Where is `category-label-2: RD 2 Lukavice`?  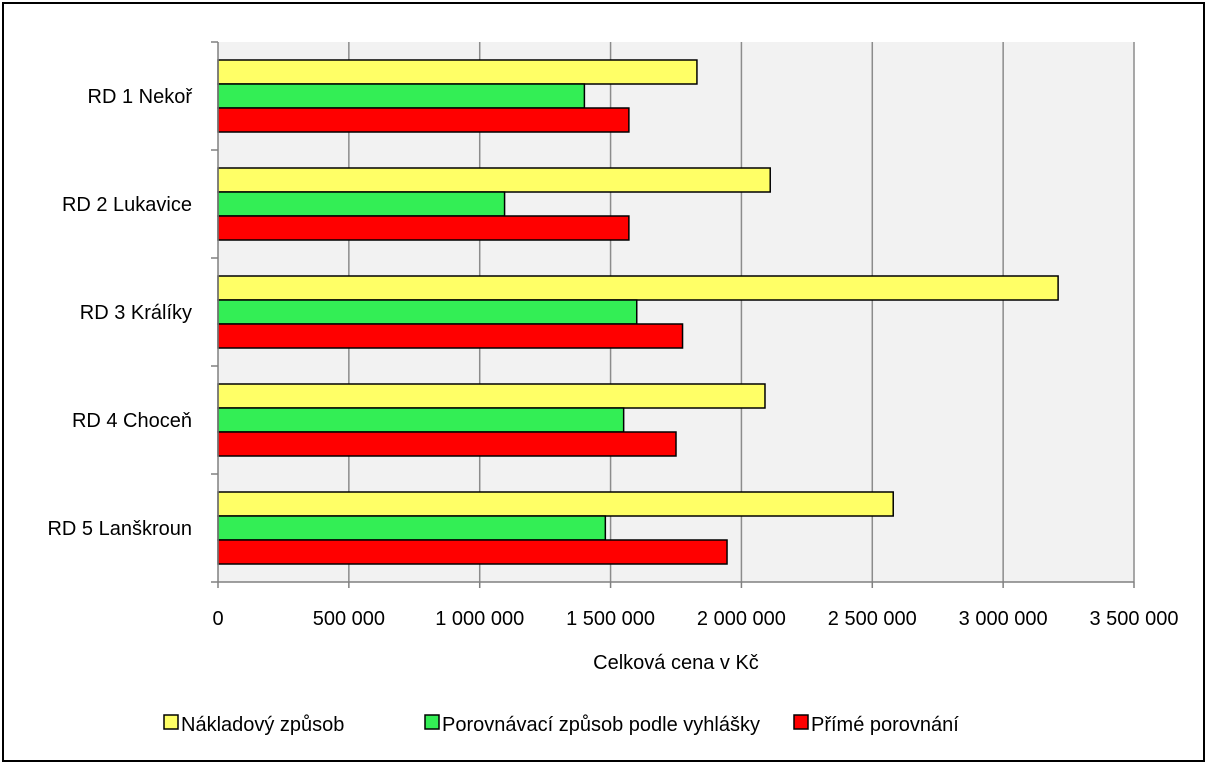
category-label-2: RD 2 Lukavice is located at coordinates (127, 205).